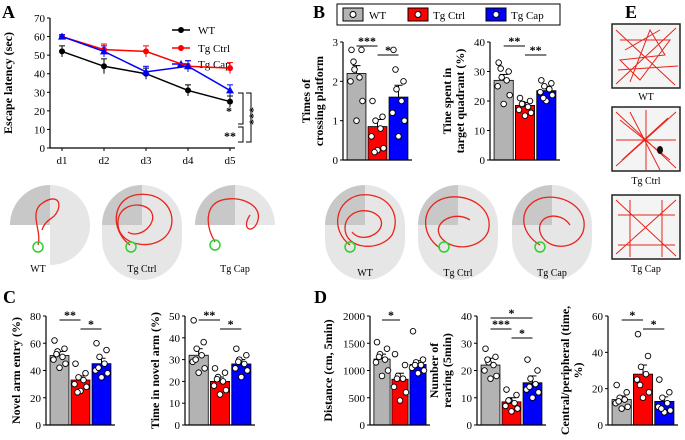 Image resolution: width=685 pixels, height=440 pixels. Describe the element at coordinates (231, 161) in the screenshot. I see `x-tick-label-a: d5` at that location.